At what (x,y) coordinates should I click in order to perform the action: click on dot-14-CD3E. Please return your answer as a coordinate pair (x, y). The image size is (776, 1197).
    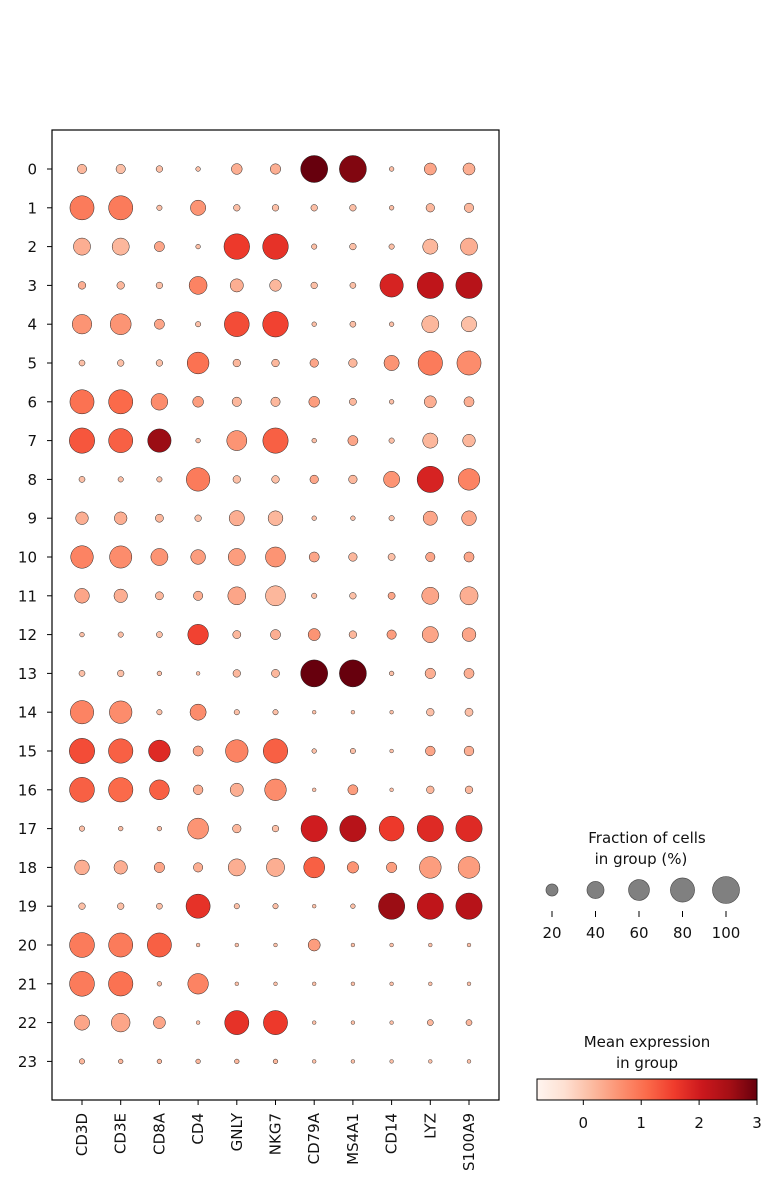
    Looking at the image, I should click on (121, 712).